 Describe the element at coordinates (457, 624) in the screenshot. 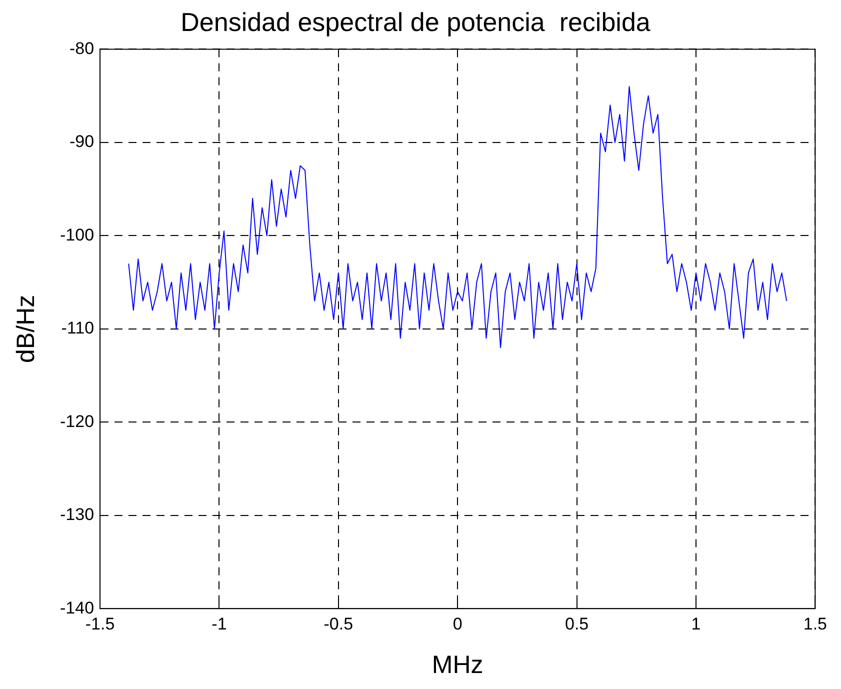

I see `x-tick-label: 0` at that location.